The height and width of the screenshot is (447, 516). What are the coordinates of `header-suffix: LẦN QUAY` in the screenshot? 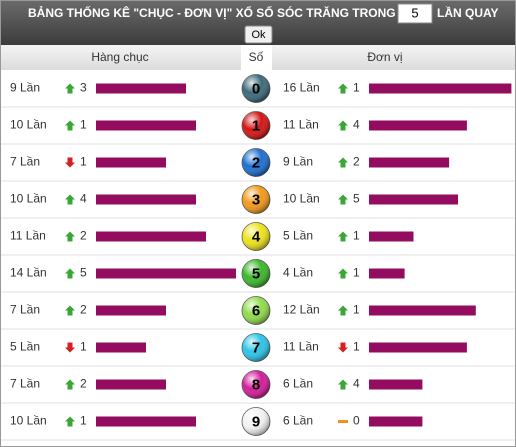 It's located at (468, 12).